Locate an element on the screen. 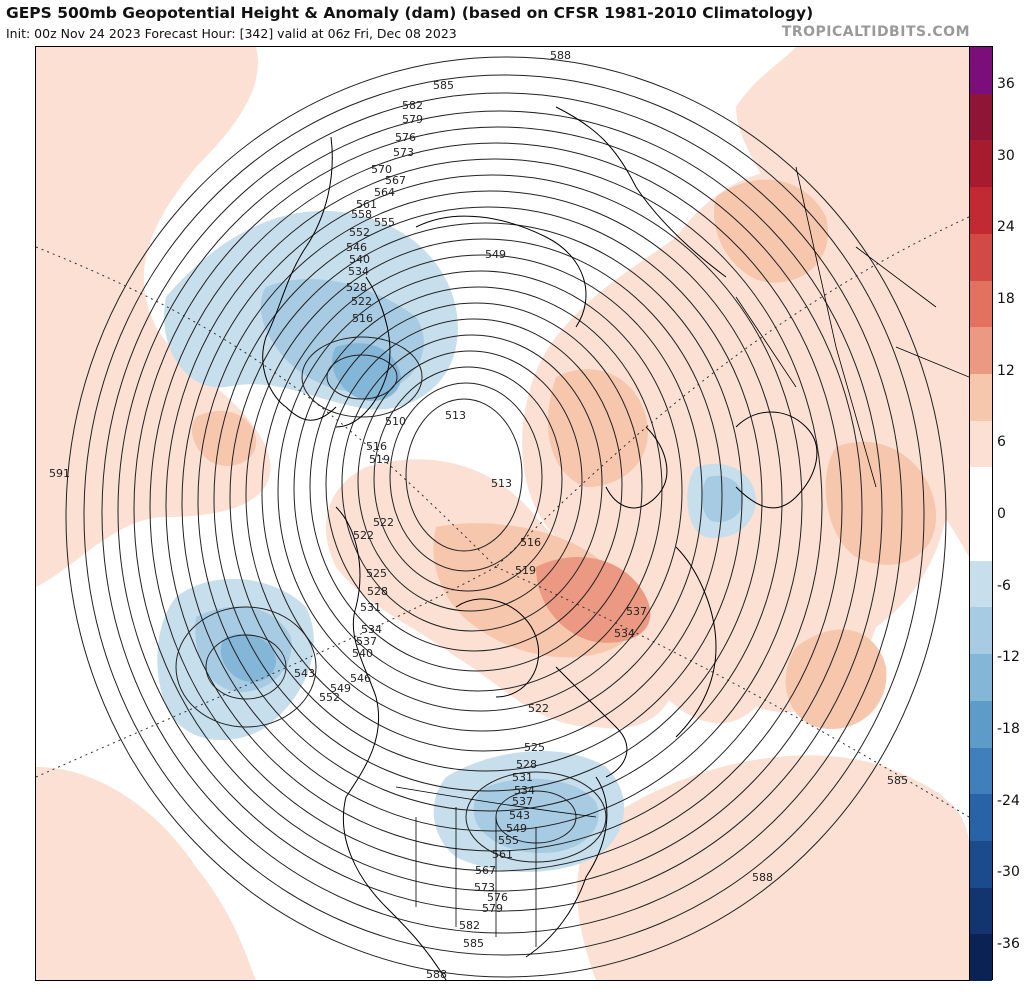  colorbar-tick-label: -30 is located at coordinates (1008, 872).